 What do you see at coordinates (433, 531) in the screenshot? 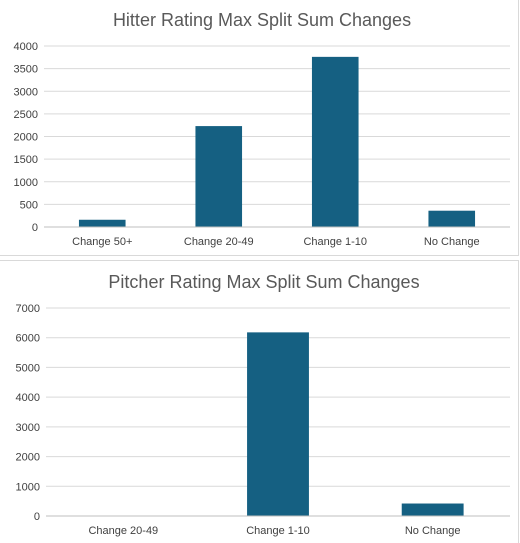
I see `pitcher-category-label: No Change` at bounding box center [433, 531].